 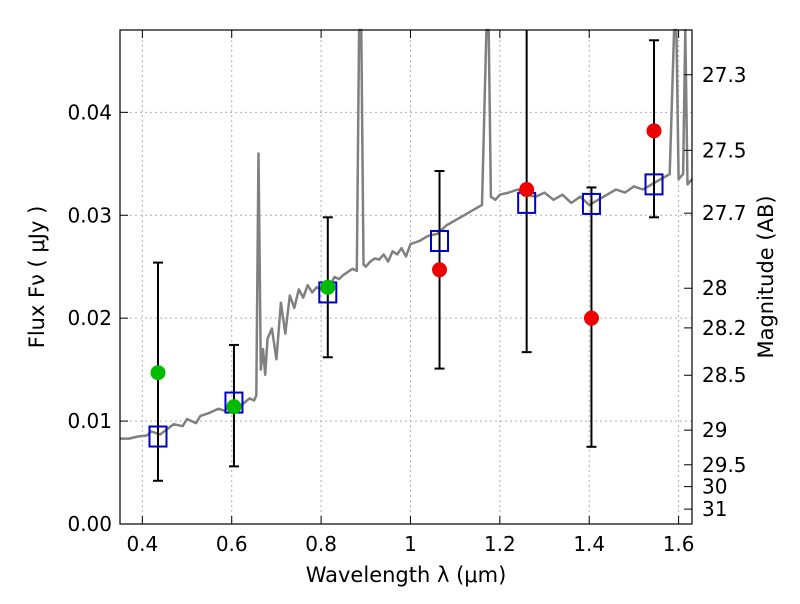 What do you see at coordinates (142, 544) in the screenshot?
I see `x-tick-label: 0.4` at bounding box center [142, 544].